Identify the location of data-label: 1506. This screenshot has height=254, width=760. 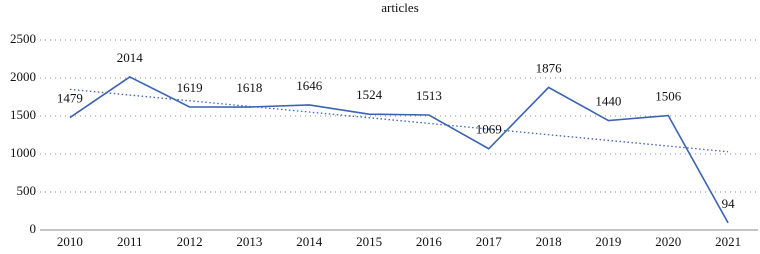
(668, 96).